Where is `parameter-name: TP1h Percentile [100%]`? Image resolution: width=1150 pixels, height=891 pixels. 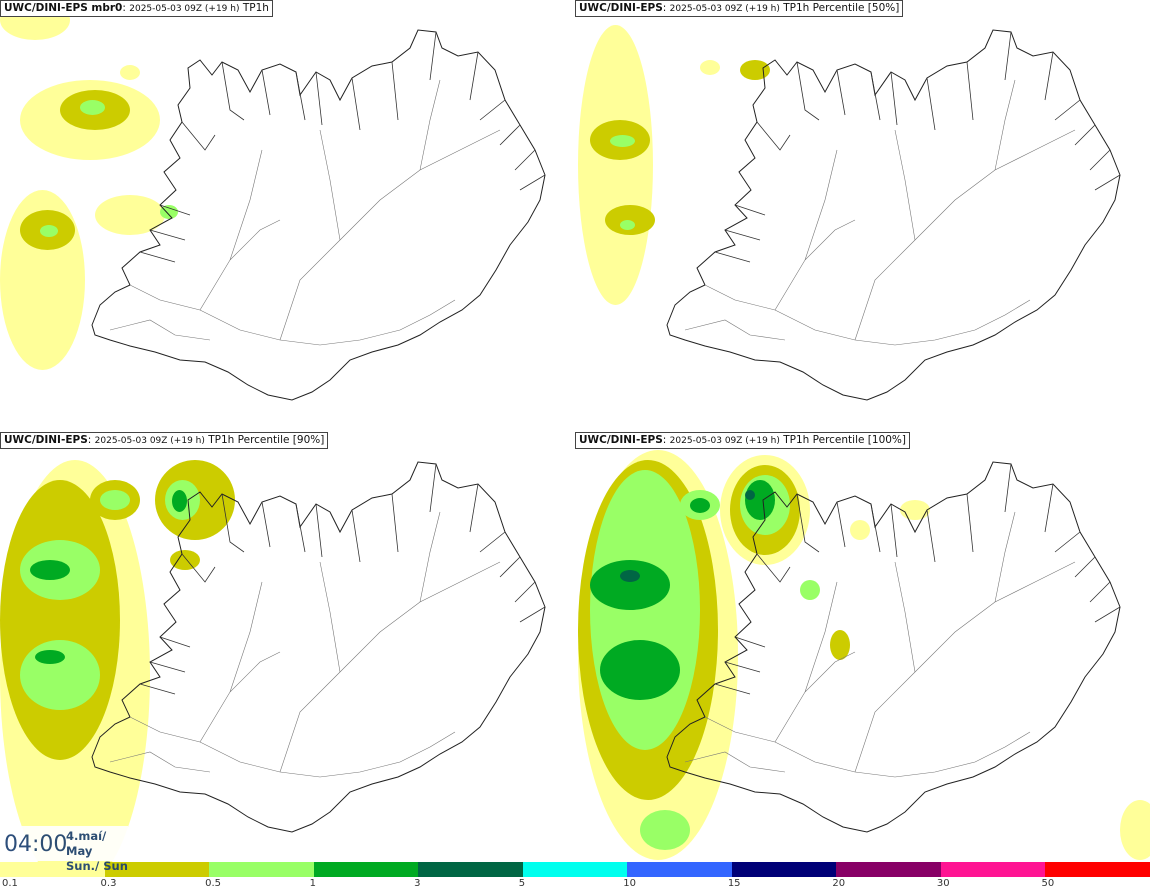
parameter-name: TP1h Percentile [100%] is located at coordinates (845, 440).